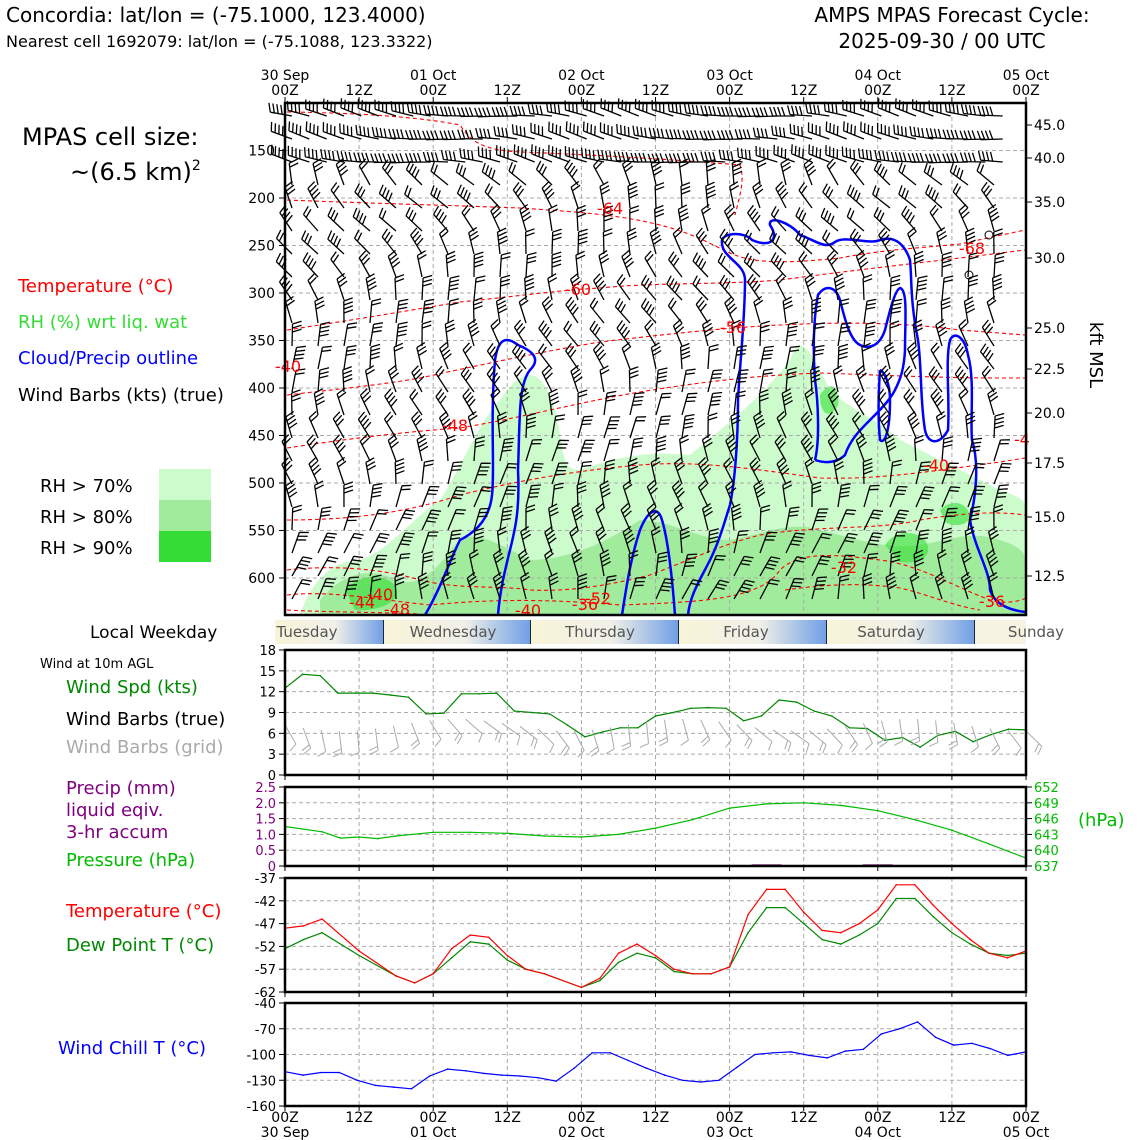 This screenshot has height=1140, width=1140. Describe the element at coordinates (1046, 851) in the screenshot. I see `pressure-tick-label: 640` at that location.